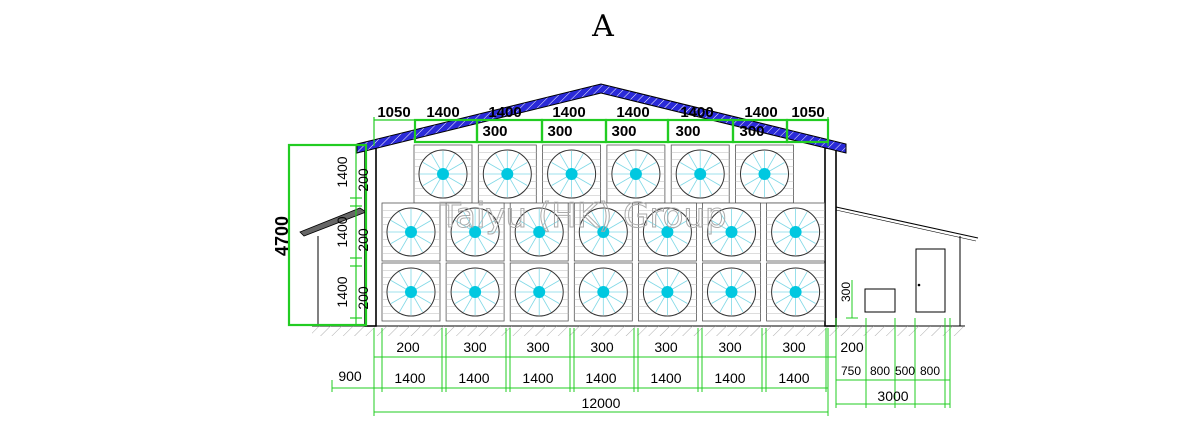 The width and height of the screenshot is (1200, 427). I want to click on annex-dim-3: 500, so click(905, 371).